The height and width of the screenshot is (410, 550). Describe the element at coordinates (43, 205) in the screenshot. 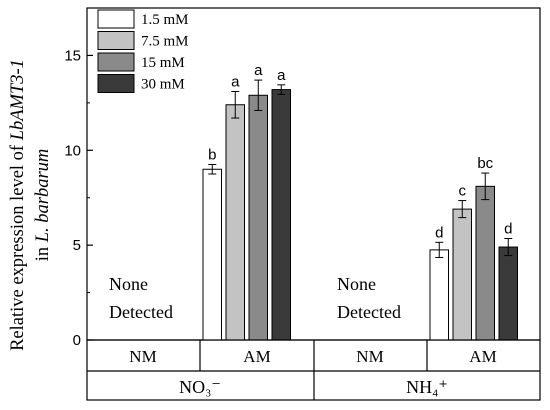

I see `y-axis-title-line2: in L. barbarum` at that location.